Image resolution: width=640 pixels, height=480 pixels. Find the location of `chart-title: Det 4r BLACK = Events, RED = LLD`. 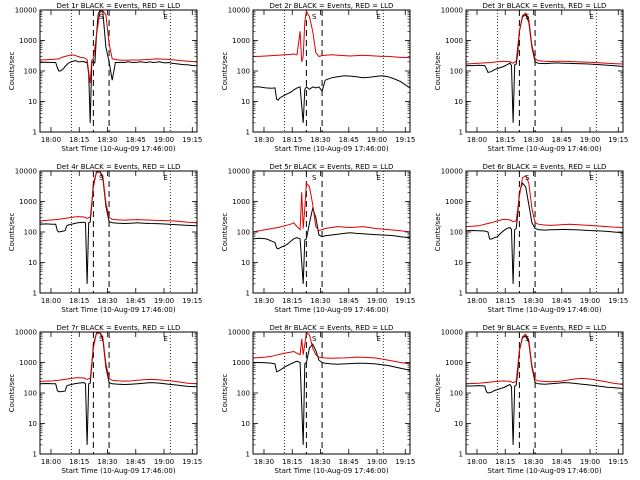

chart-title: Det 4r BLACK = Events, RED = LLD is located at coordinates (119, 167).